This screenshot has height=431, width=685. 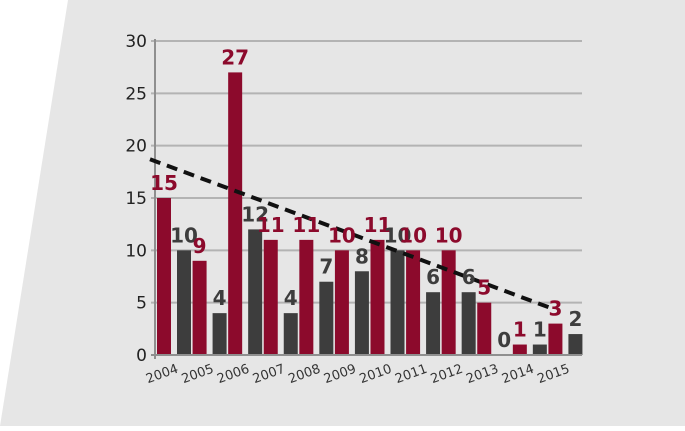 I want to click on data-label-s1: 3, so click(x=555, y=309).